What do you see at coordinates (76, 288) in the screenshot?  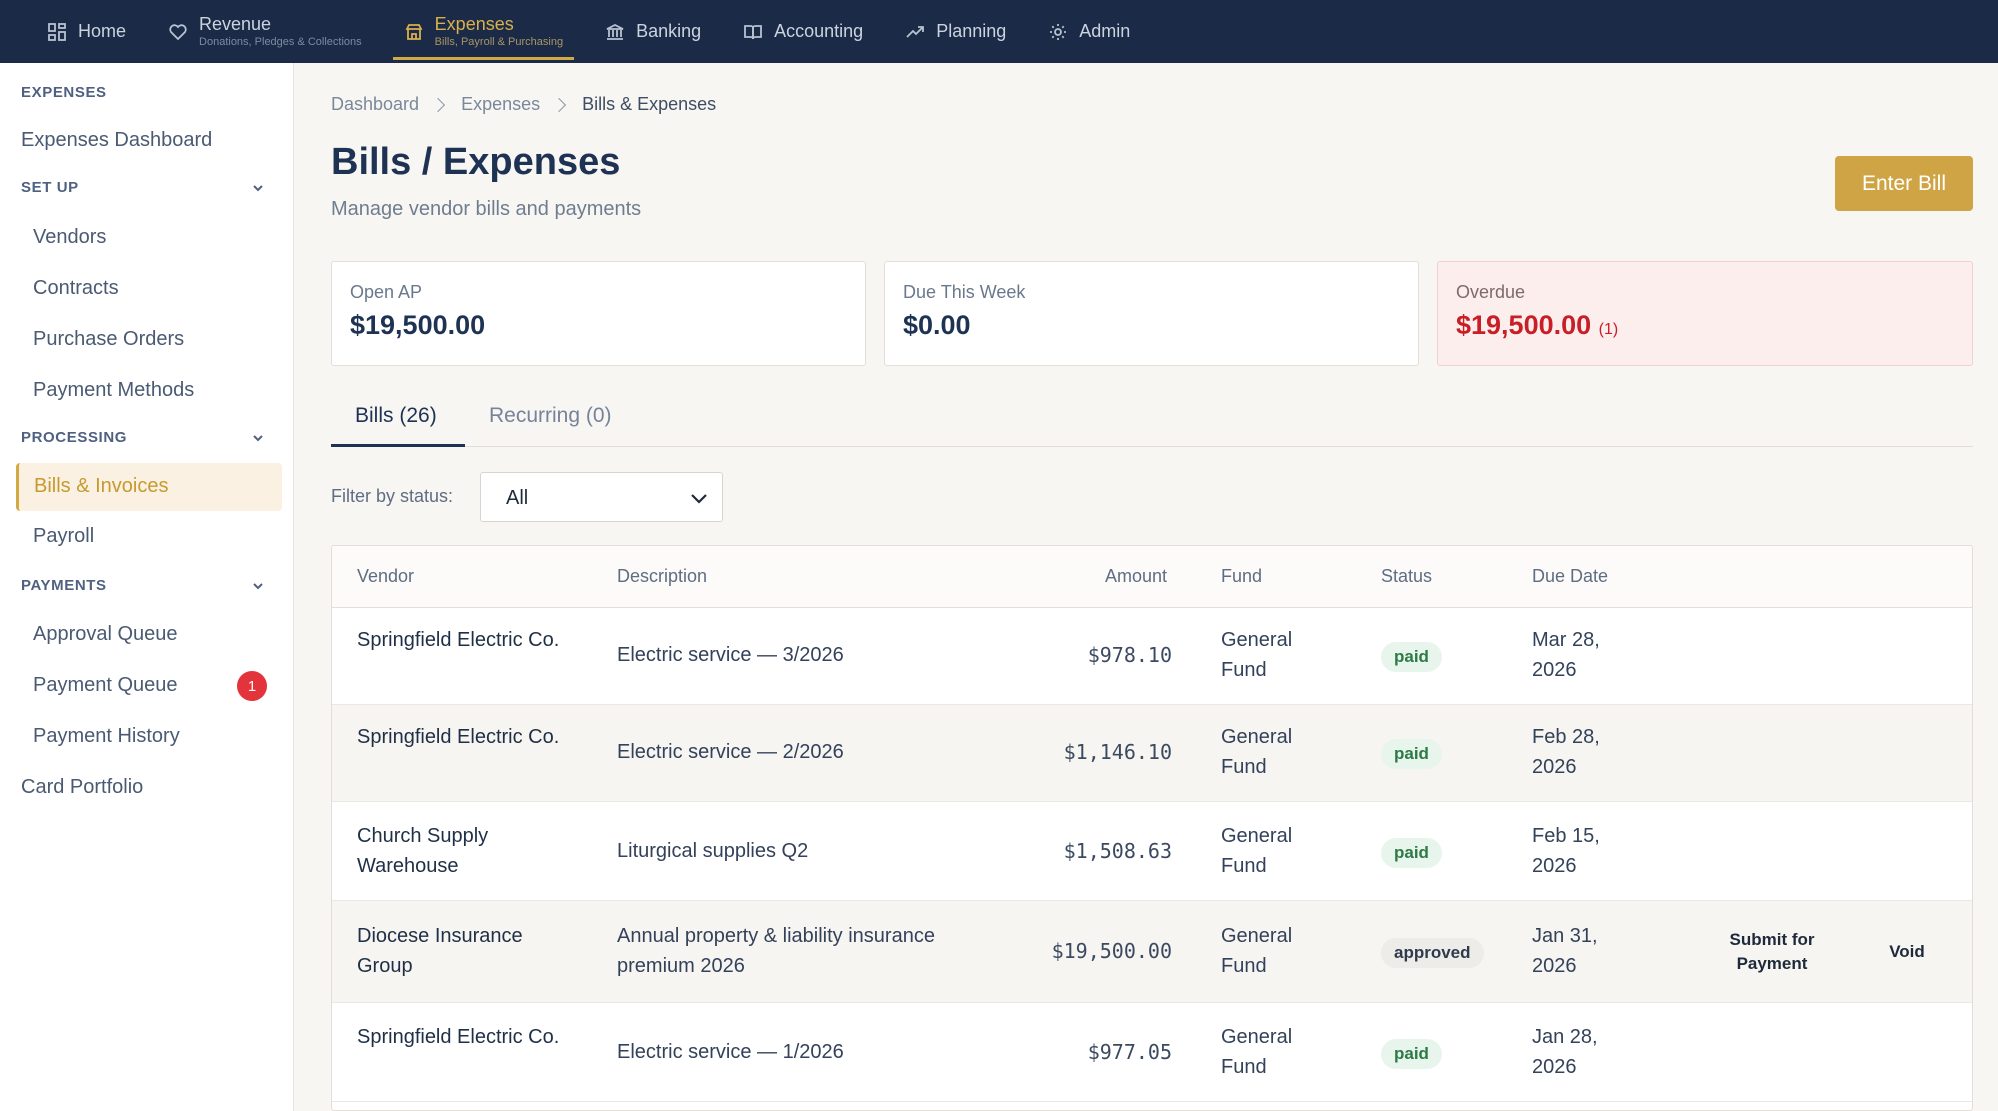 I see `sidebar-item-contracts: Contracts` at bounding box center [76, 288].